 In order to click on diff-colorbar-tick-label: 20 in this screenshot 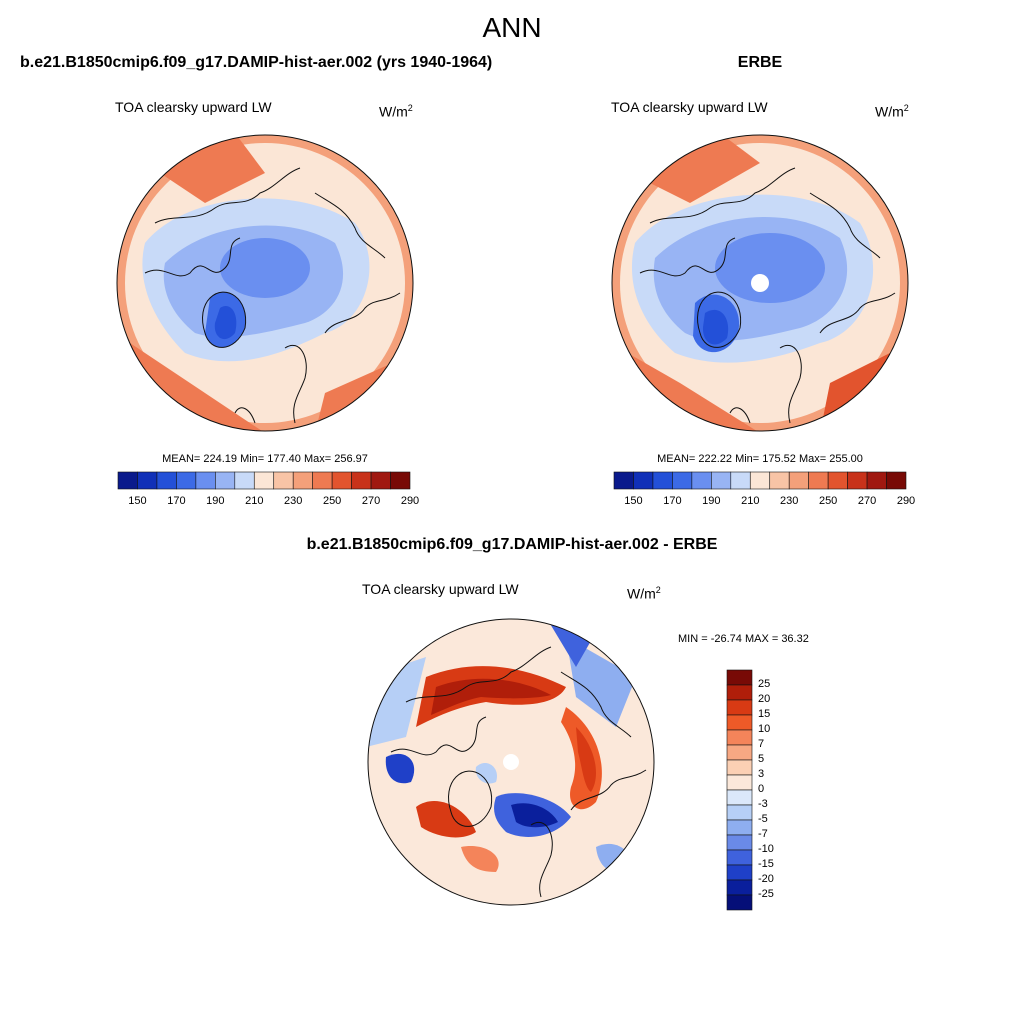, I will do `click(764, 699)`.